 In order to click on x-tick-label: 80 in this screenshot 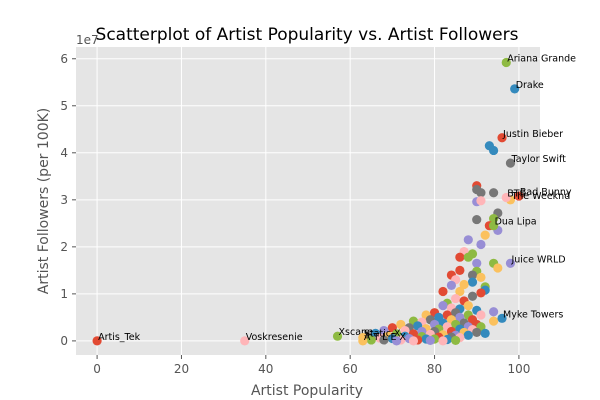, I will do `click(434, 369)`.